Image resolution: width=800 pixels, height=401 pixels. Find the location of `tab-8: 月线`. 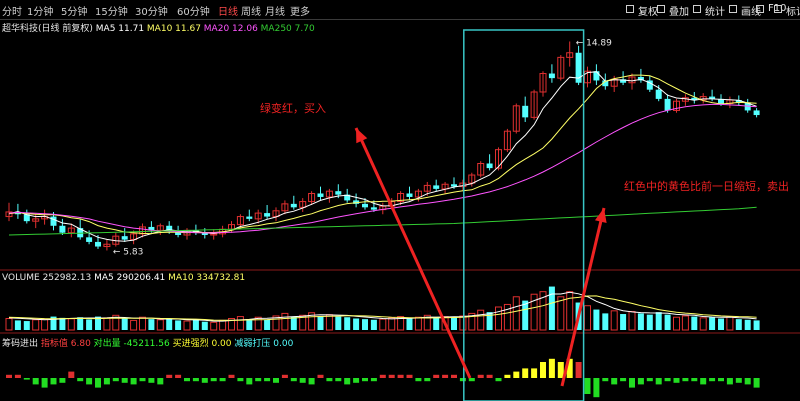

tab-8: 月线 is located at coordinates (275, 12).